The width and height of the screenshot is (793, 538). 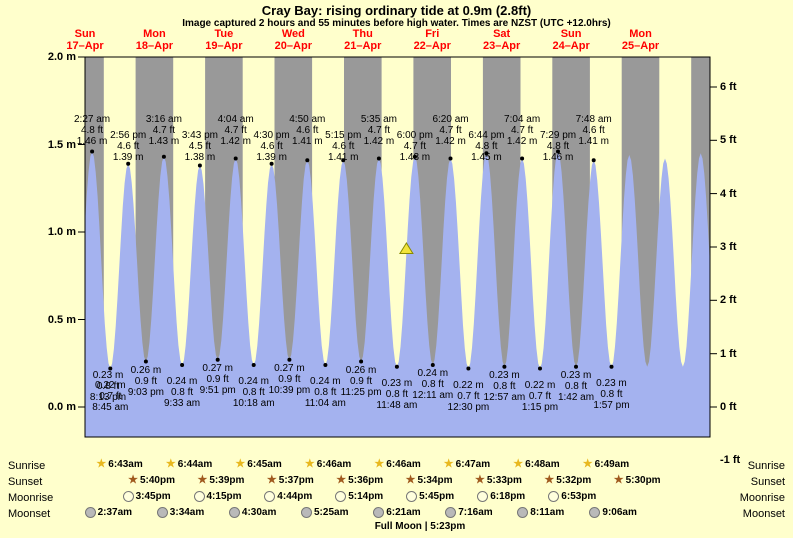 What do you see at coordinates (414, 146) in the screenshot?
I see `high-tide-label: 6:00 pm 4.7 ft 1.43 m` at bounding box center [414, 146].